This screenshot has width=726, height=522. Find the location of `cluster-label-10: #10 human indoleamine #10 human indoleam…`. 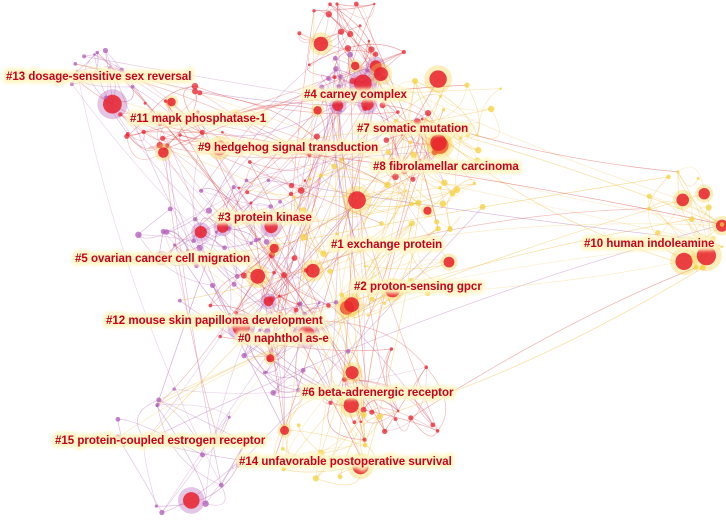

cluster-label-10: #10 human indoleamine #10 human indoleam… is located at coordinates (649, 244).